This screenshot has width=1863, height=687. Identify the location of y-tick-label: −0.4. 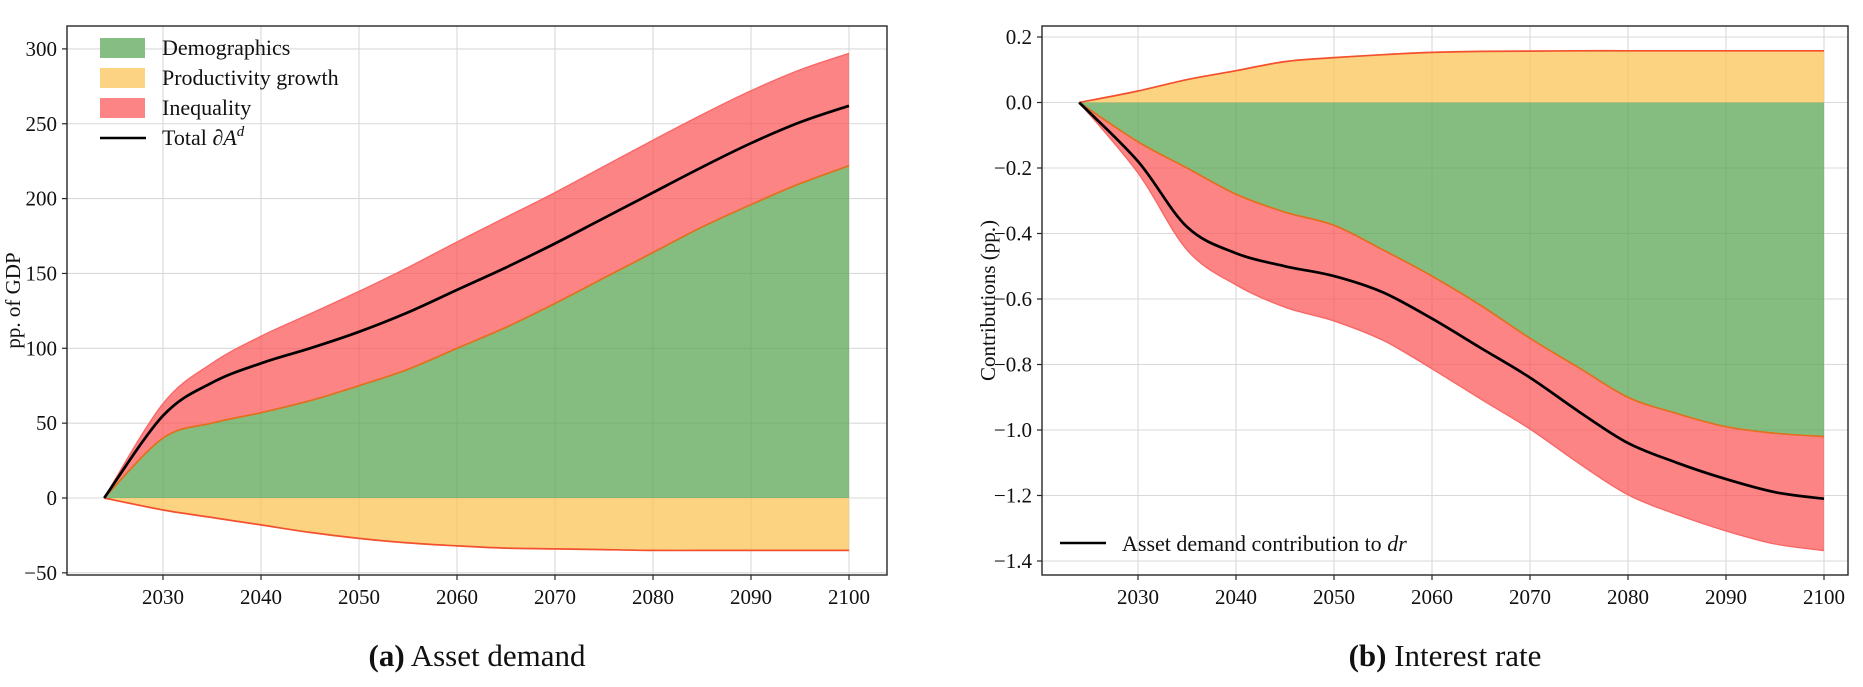
(1013, 234).